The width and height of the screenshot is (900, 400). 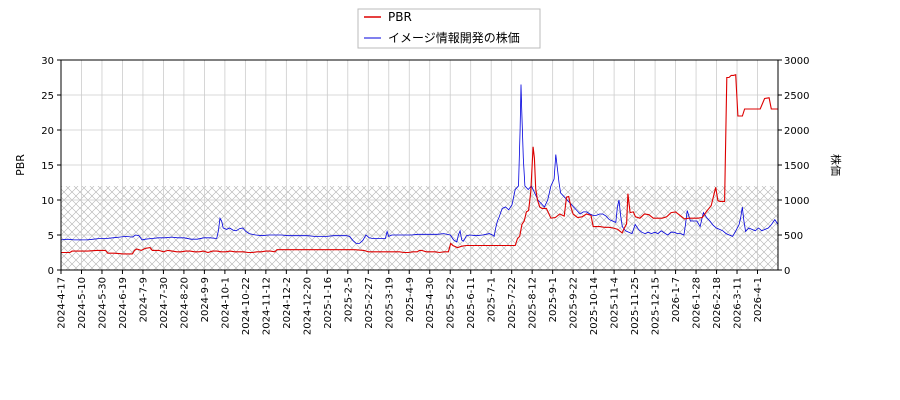 What do you see at coordinates (205, 299) in the screenshot?
I see `x-tick-label: 2024-9-9` at bounding box center [205, 299].